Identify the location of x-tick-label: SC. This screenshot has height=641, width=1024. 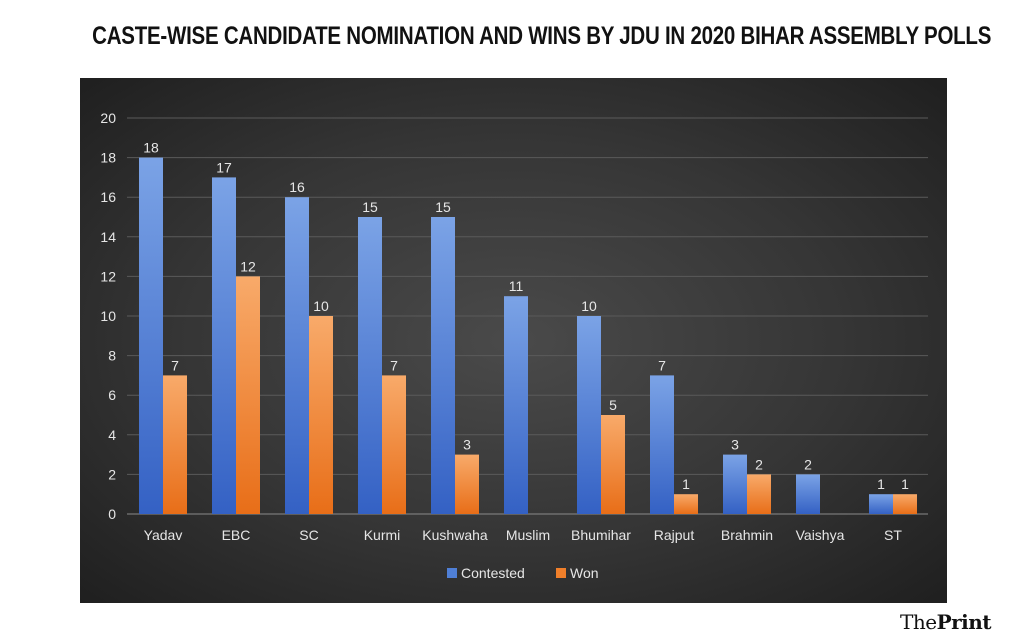
(308, 535).